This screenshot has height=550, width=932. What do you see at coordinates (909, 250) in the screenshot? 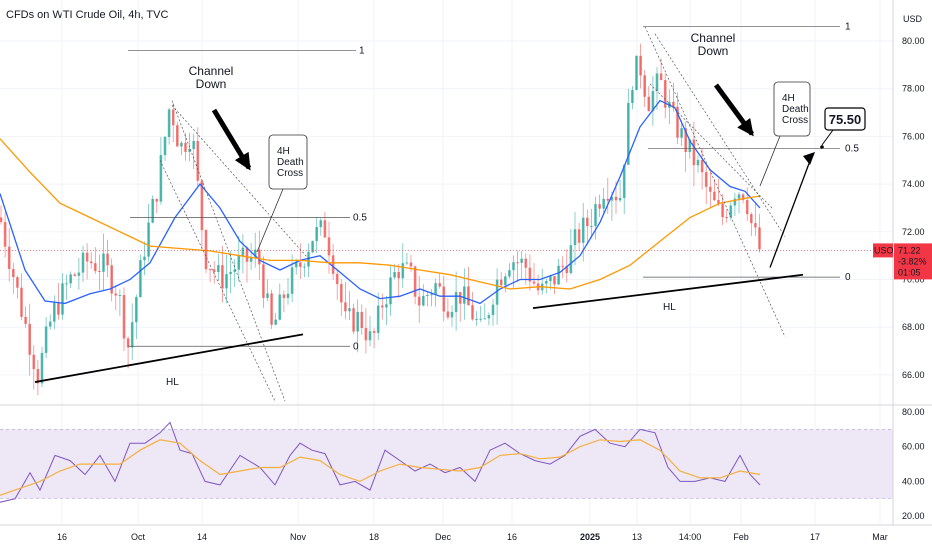
I see `price-badge-value: 71.22` at bounding box center [909, 250].